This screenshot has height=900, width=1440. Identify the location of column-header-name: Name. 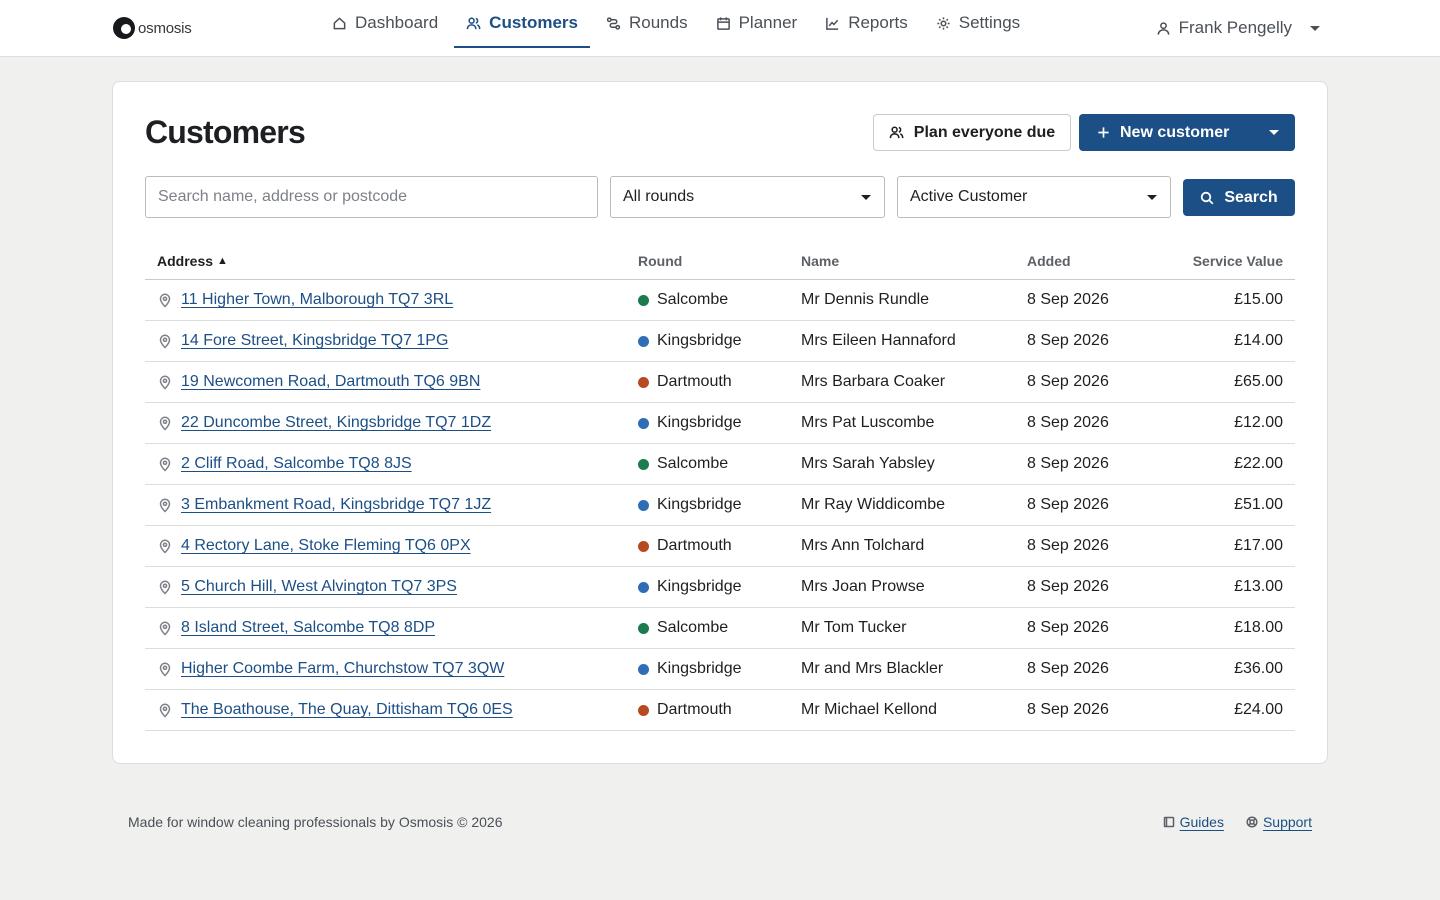
(820, 260).